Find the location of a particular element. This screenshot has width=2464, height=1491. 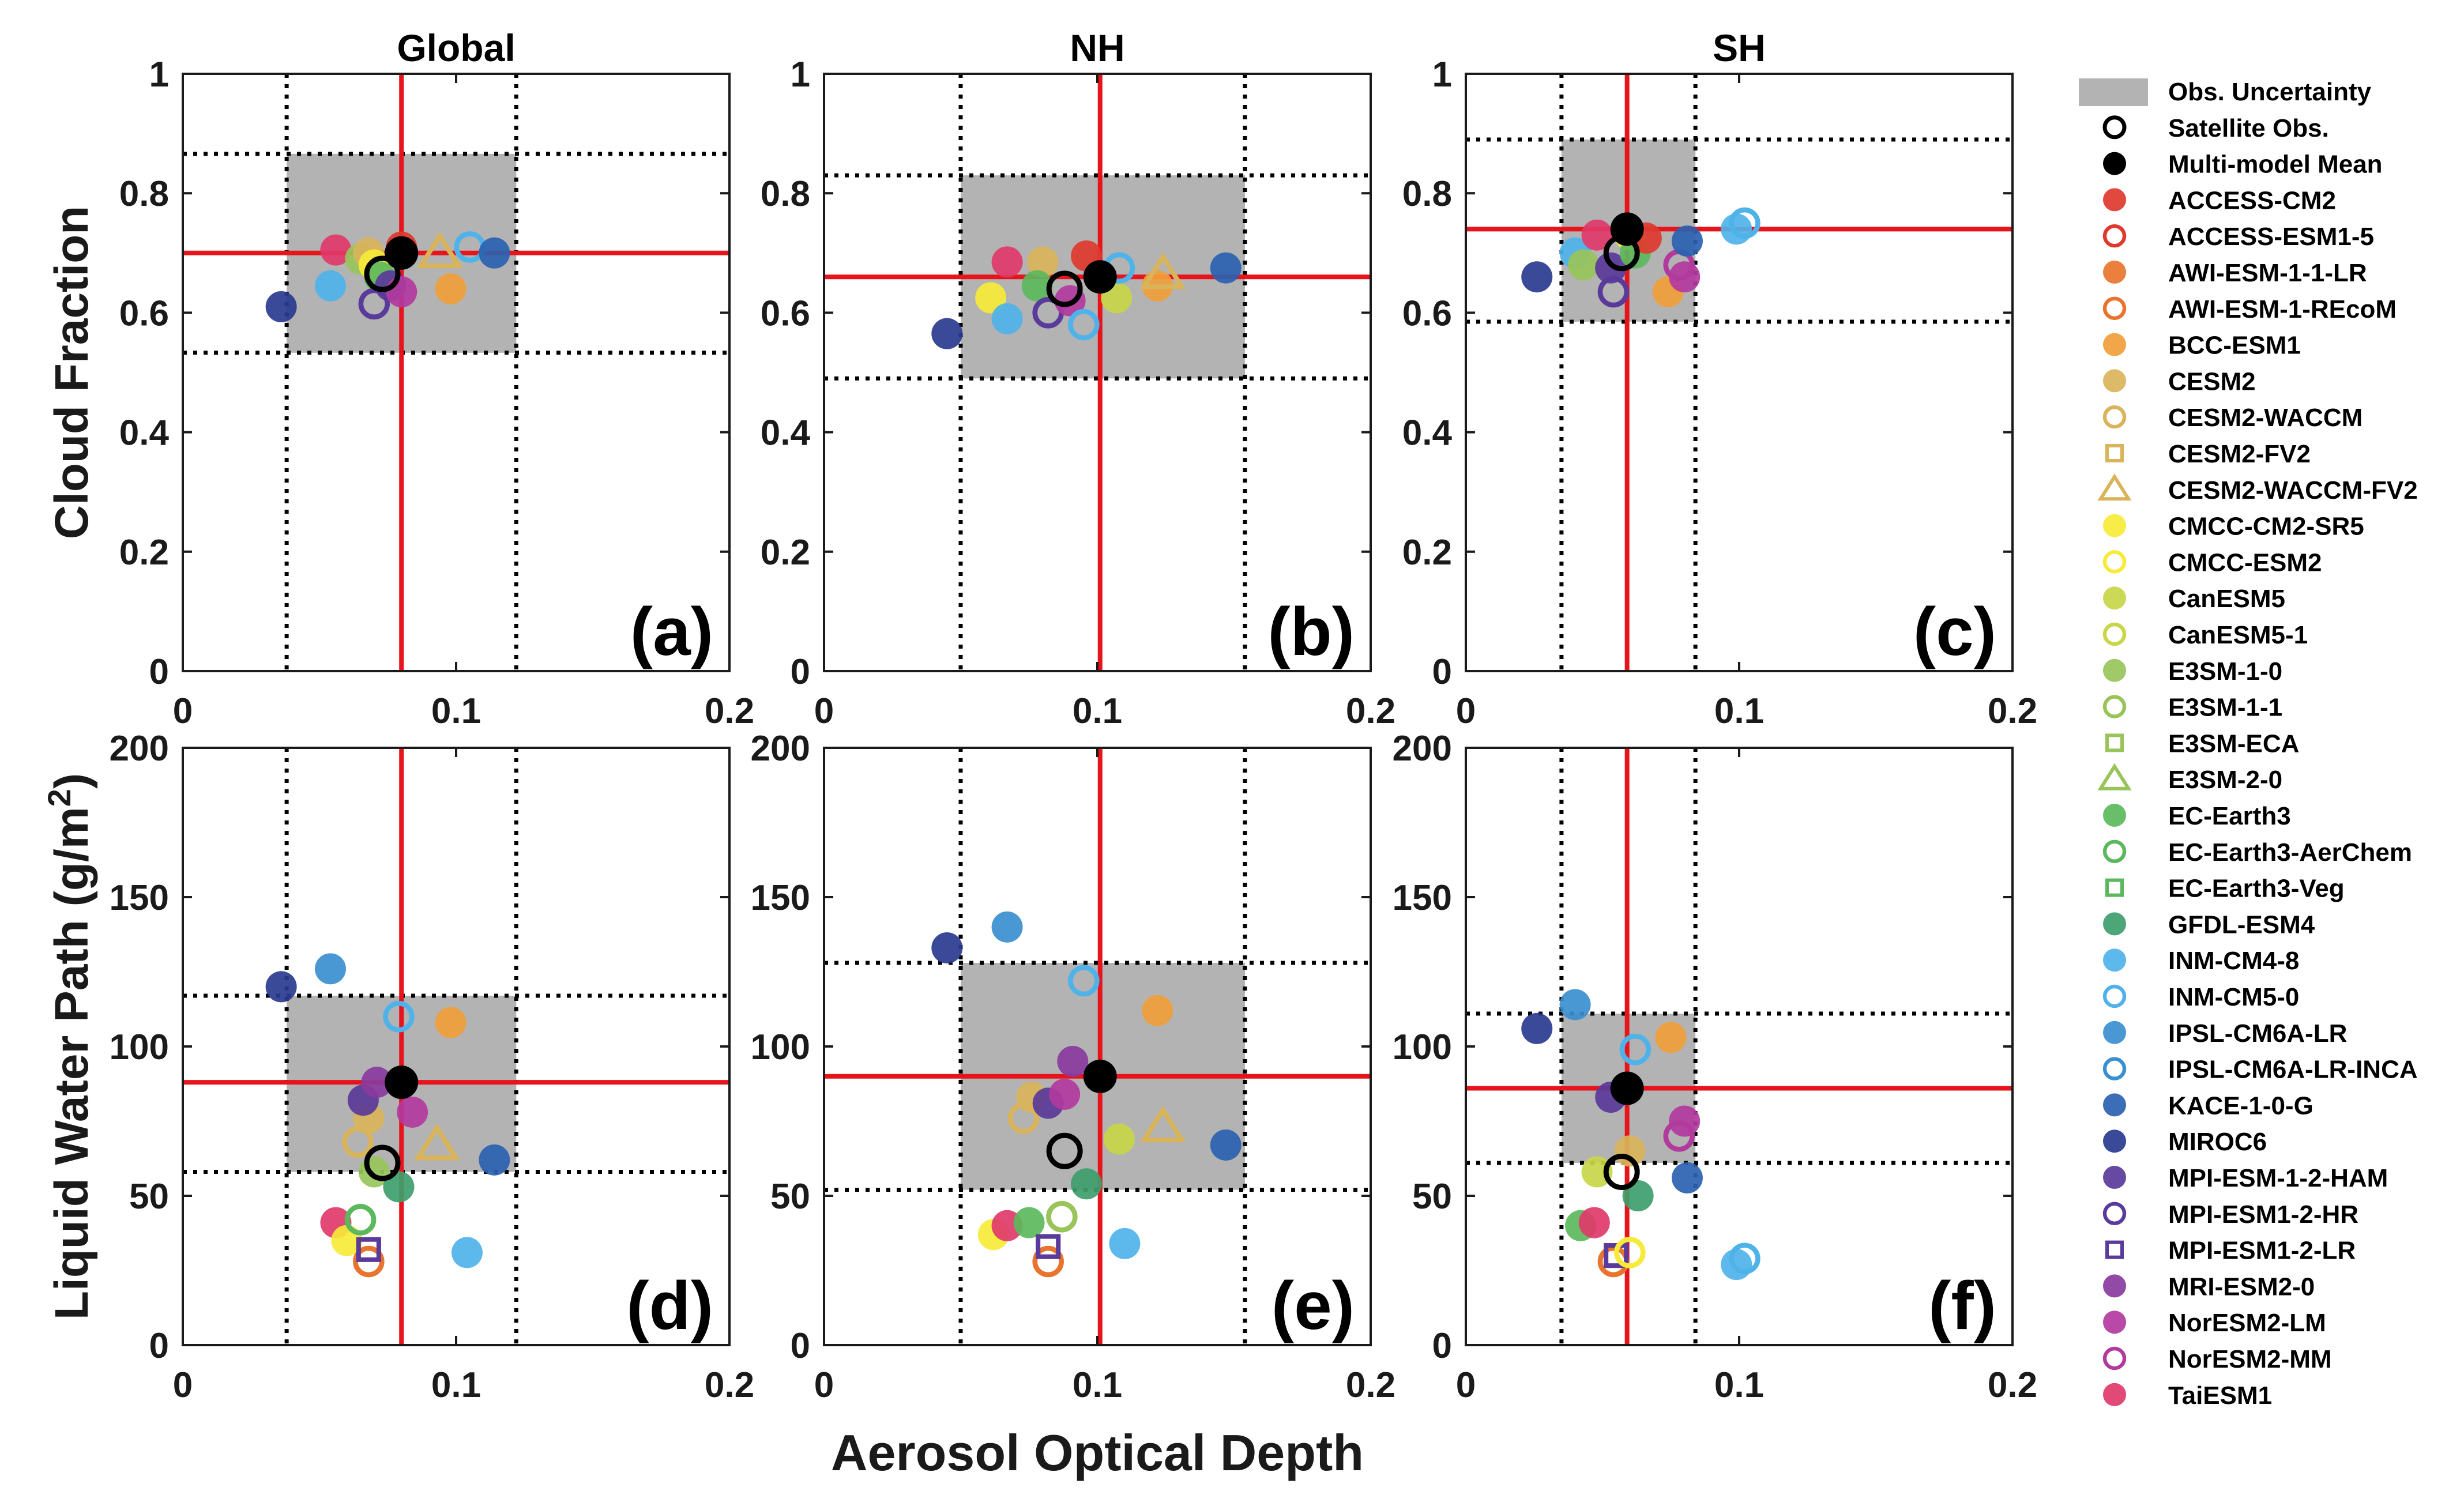

legend-label: CESM2-FV2 is located at coordinates (2239, 454).